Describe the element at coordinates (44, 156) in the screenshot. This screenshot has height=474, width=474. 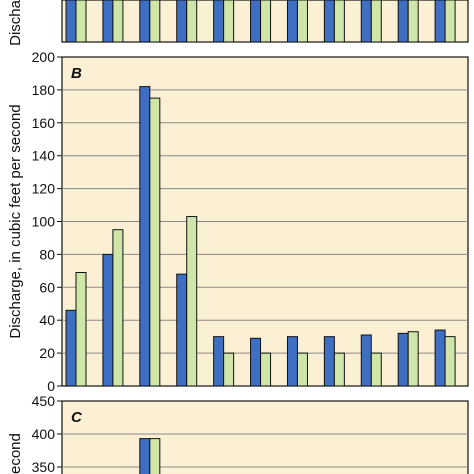
I see `panel-b-y-tick-label: 140` at that location.